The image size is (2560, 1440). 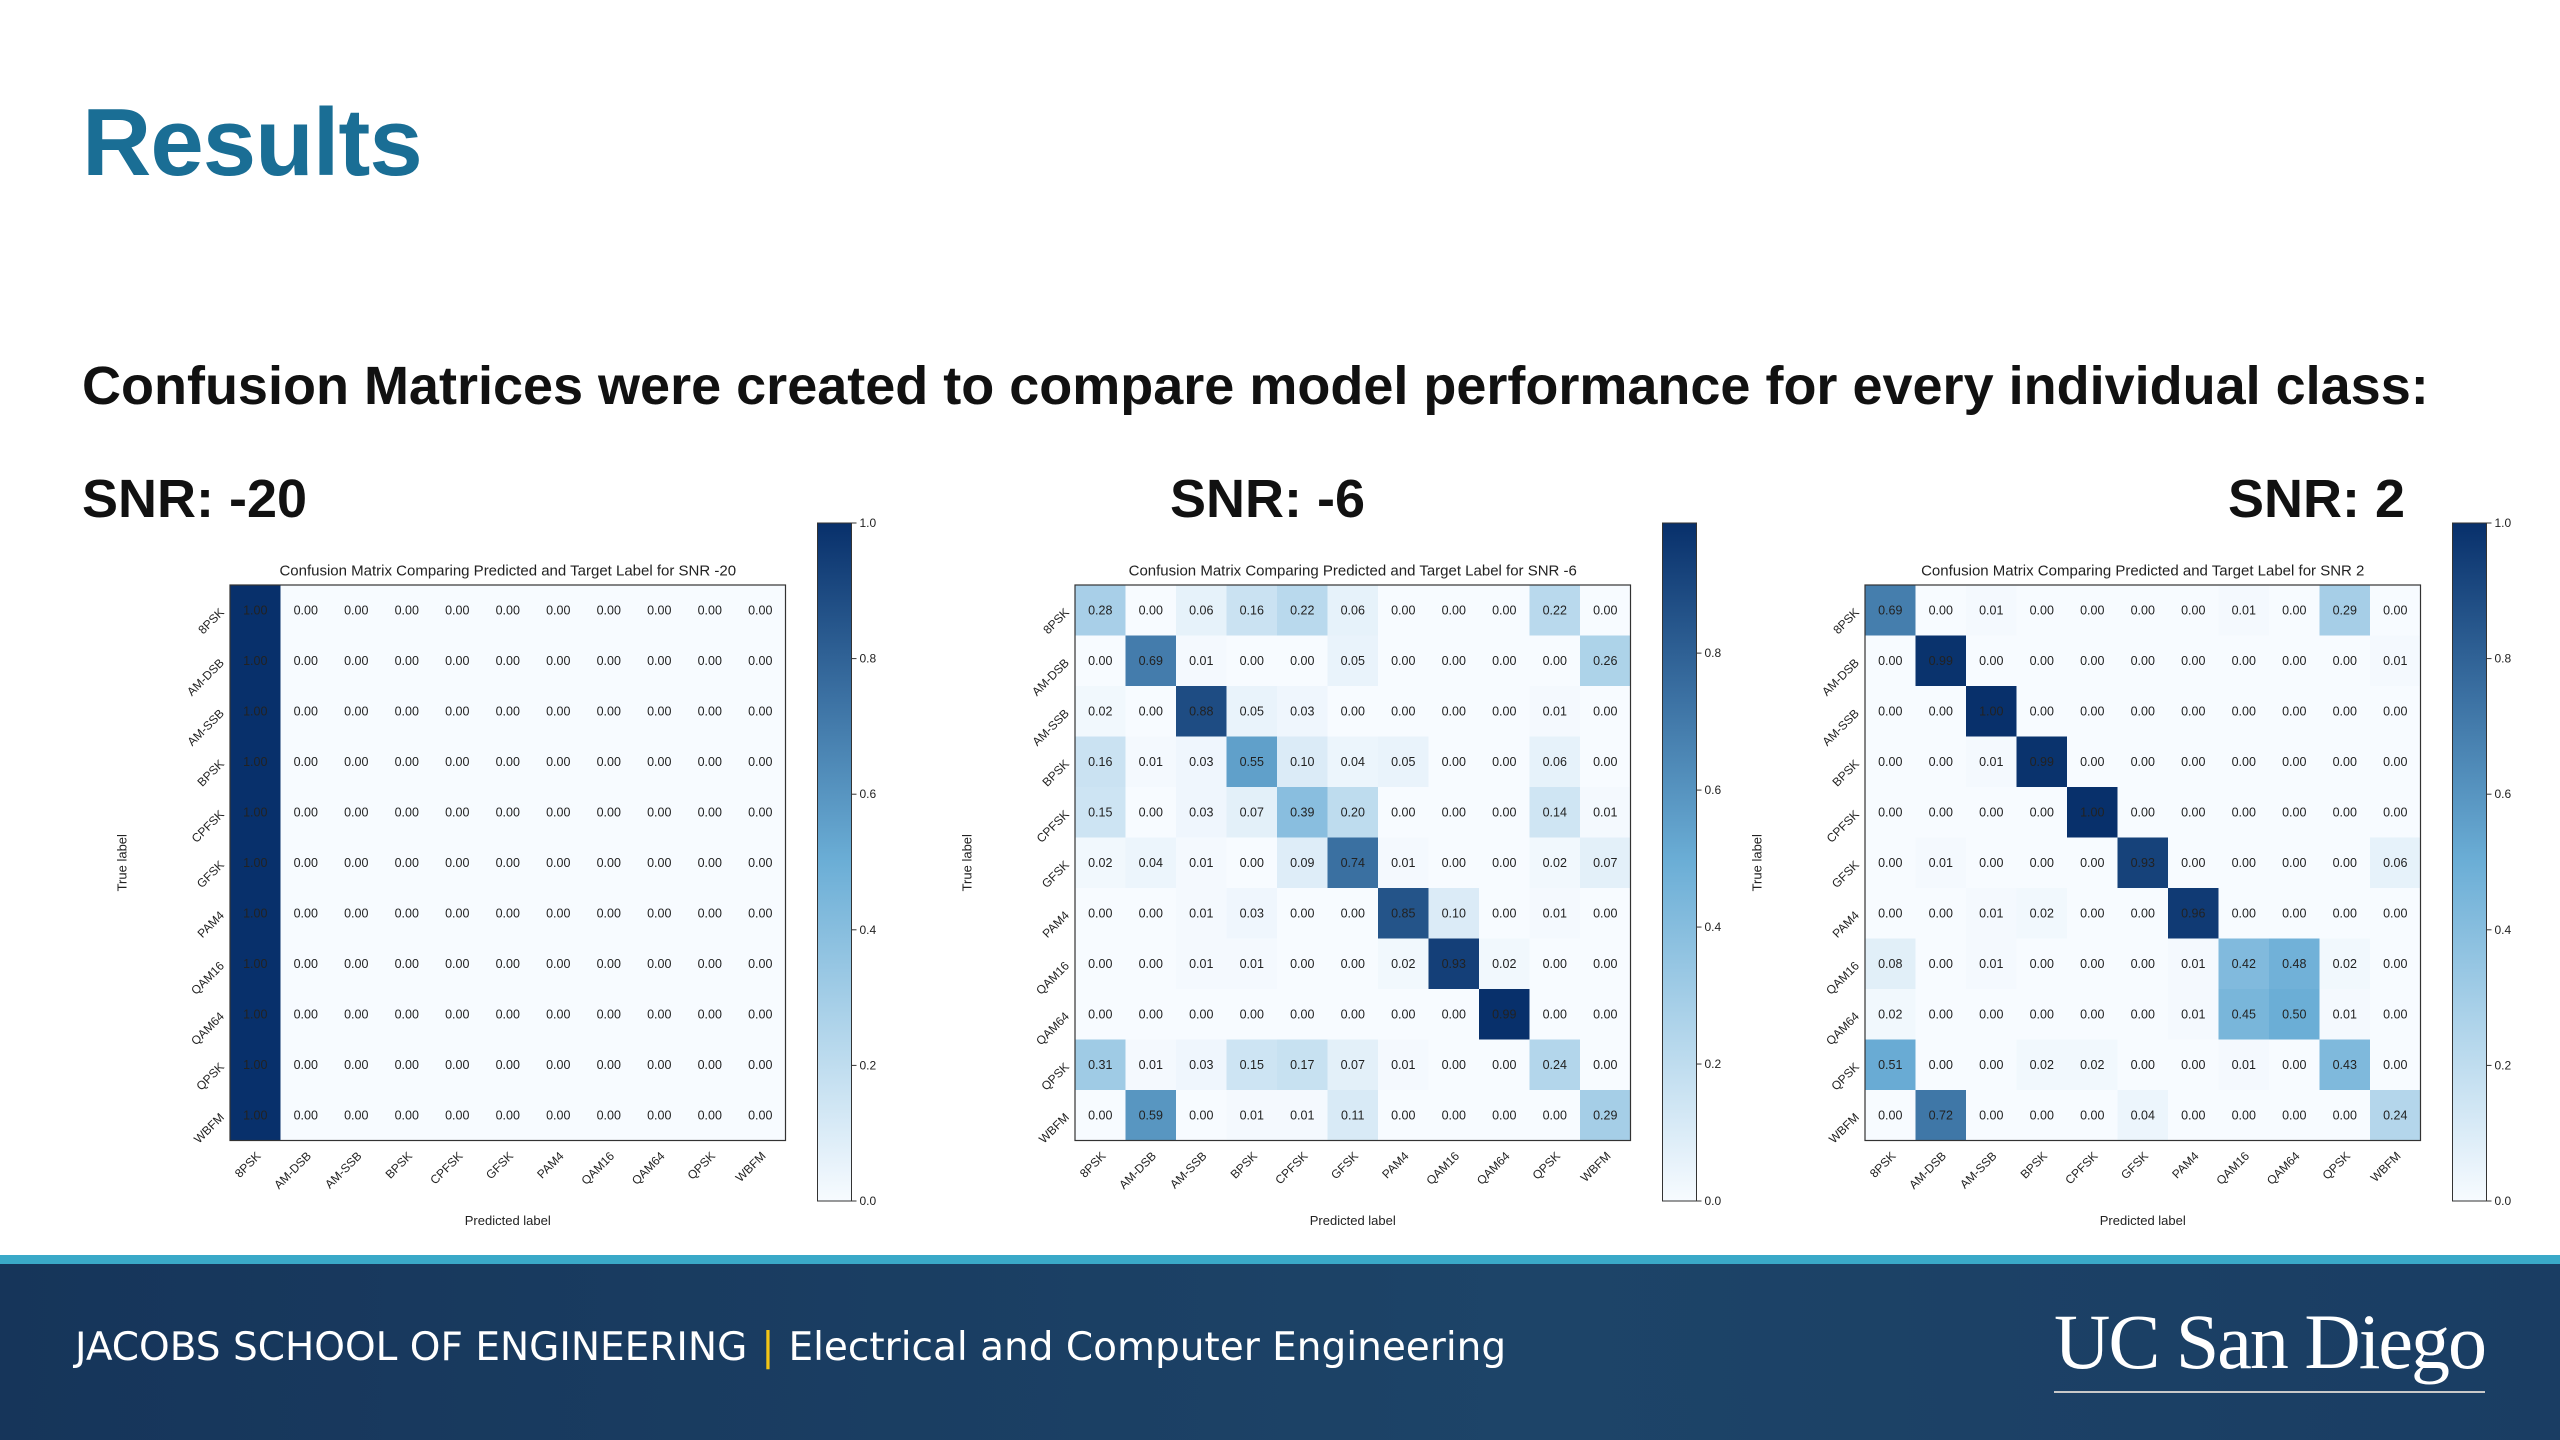 What do you see at coordinates (2134, 1165) in the screenshot?
I see `x-tick-label: GFSK` at bounding box center [2134, 1165].